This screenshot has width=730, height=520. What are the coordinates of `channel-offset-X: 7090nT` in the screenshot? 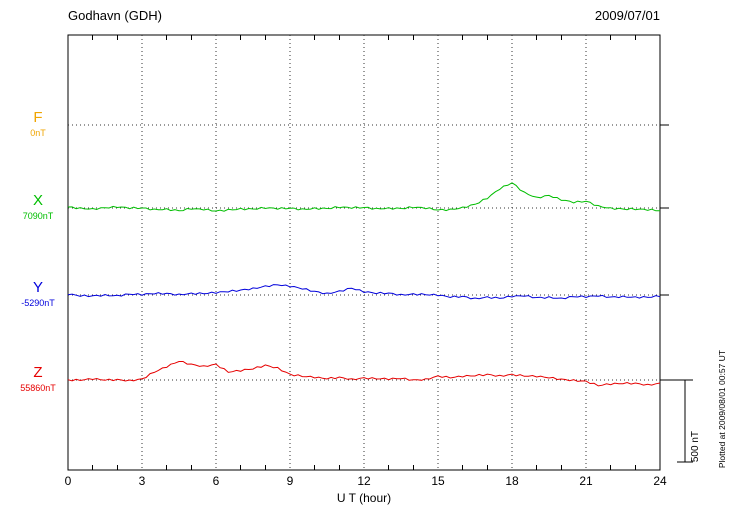 It's located at (38, 216).